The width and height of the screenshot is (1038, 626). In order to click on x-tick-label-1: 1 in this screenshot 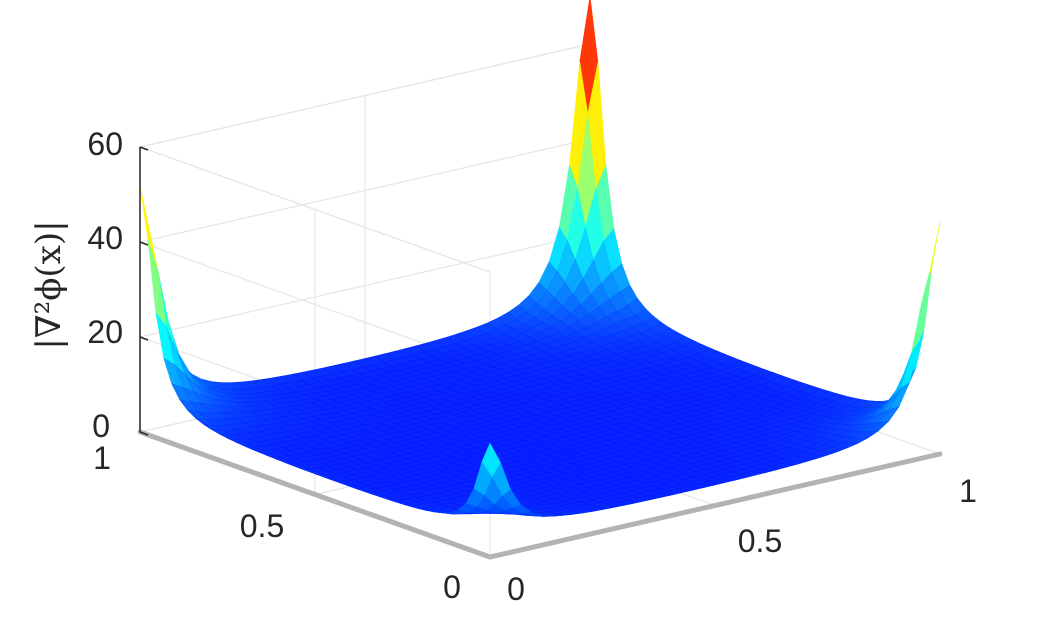, I will do `click(968, 491)`.